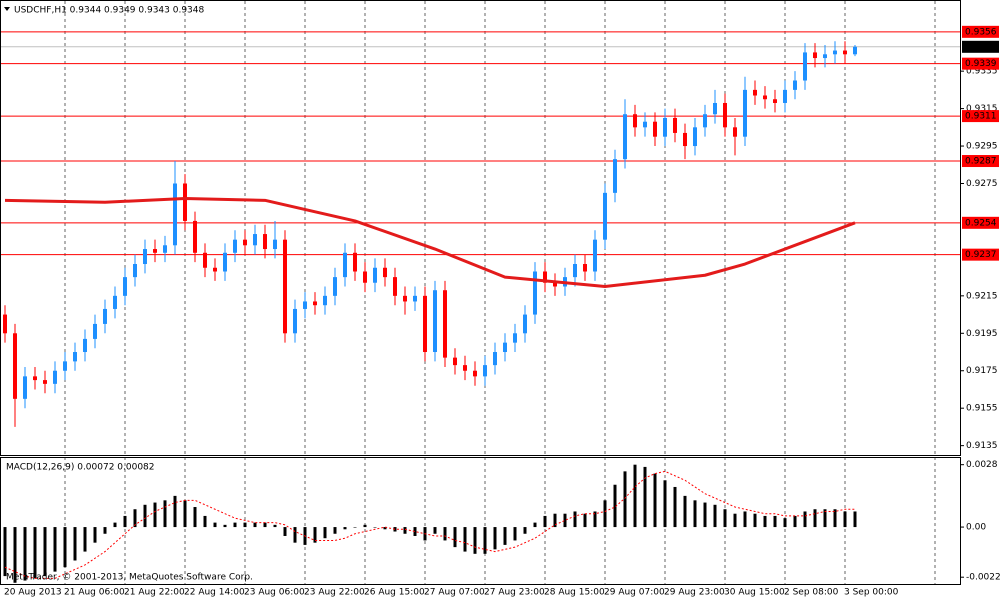 This screenshot has height=600, width=1000. What do you see at coordinates (754, 593) in the screenshot?
I see `x-tick-label: 30 Aug 15:00` at bounding box center [754, 593].